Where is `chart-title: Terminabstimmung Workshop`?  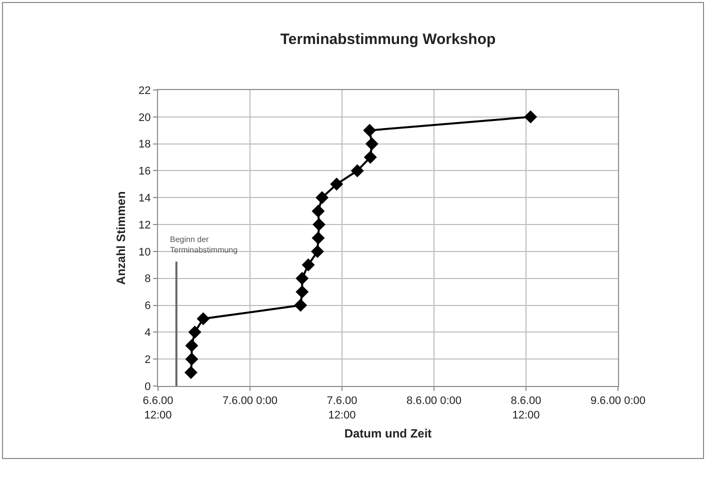
chart-title: Terminabstimmung Workshop is located at coordinates (388, 39).